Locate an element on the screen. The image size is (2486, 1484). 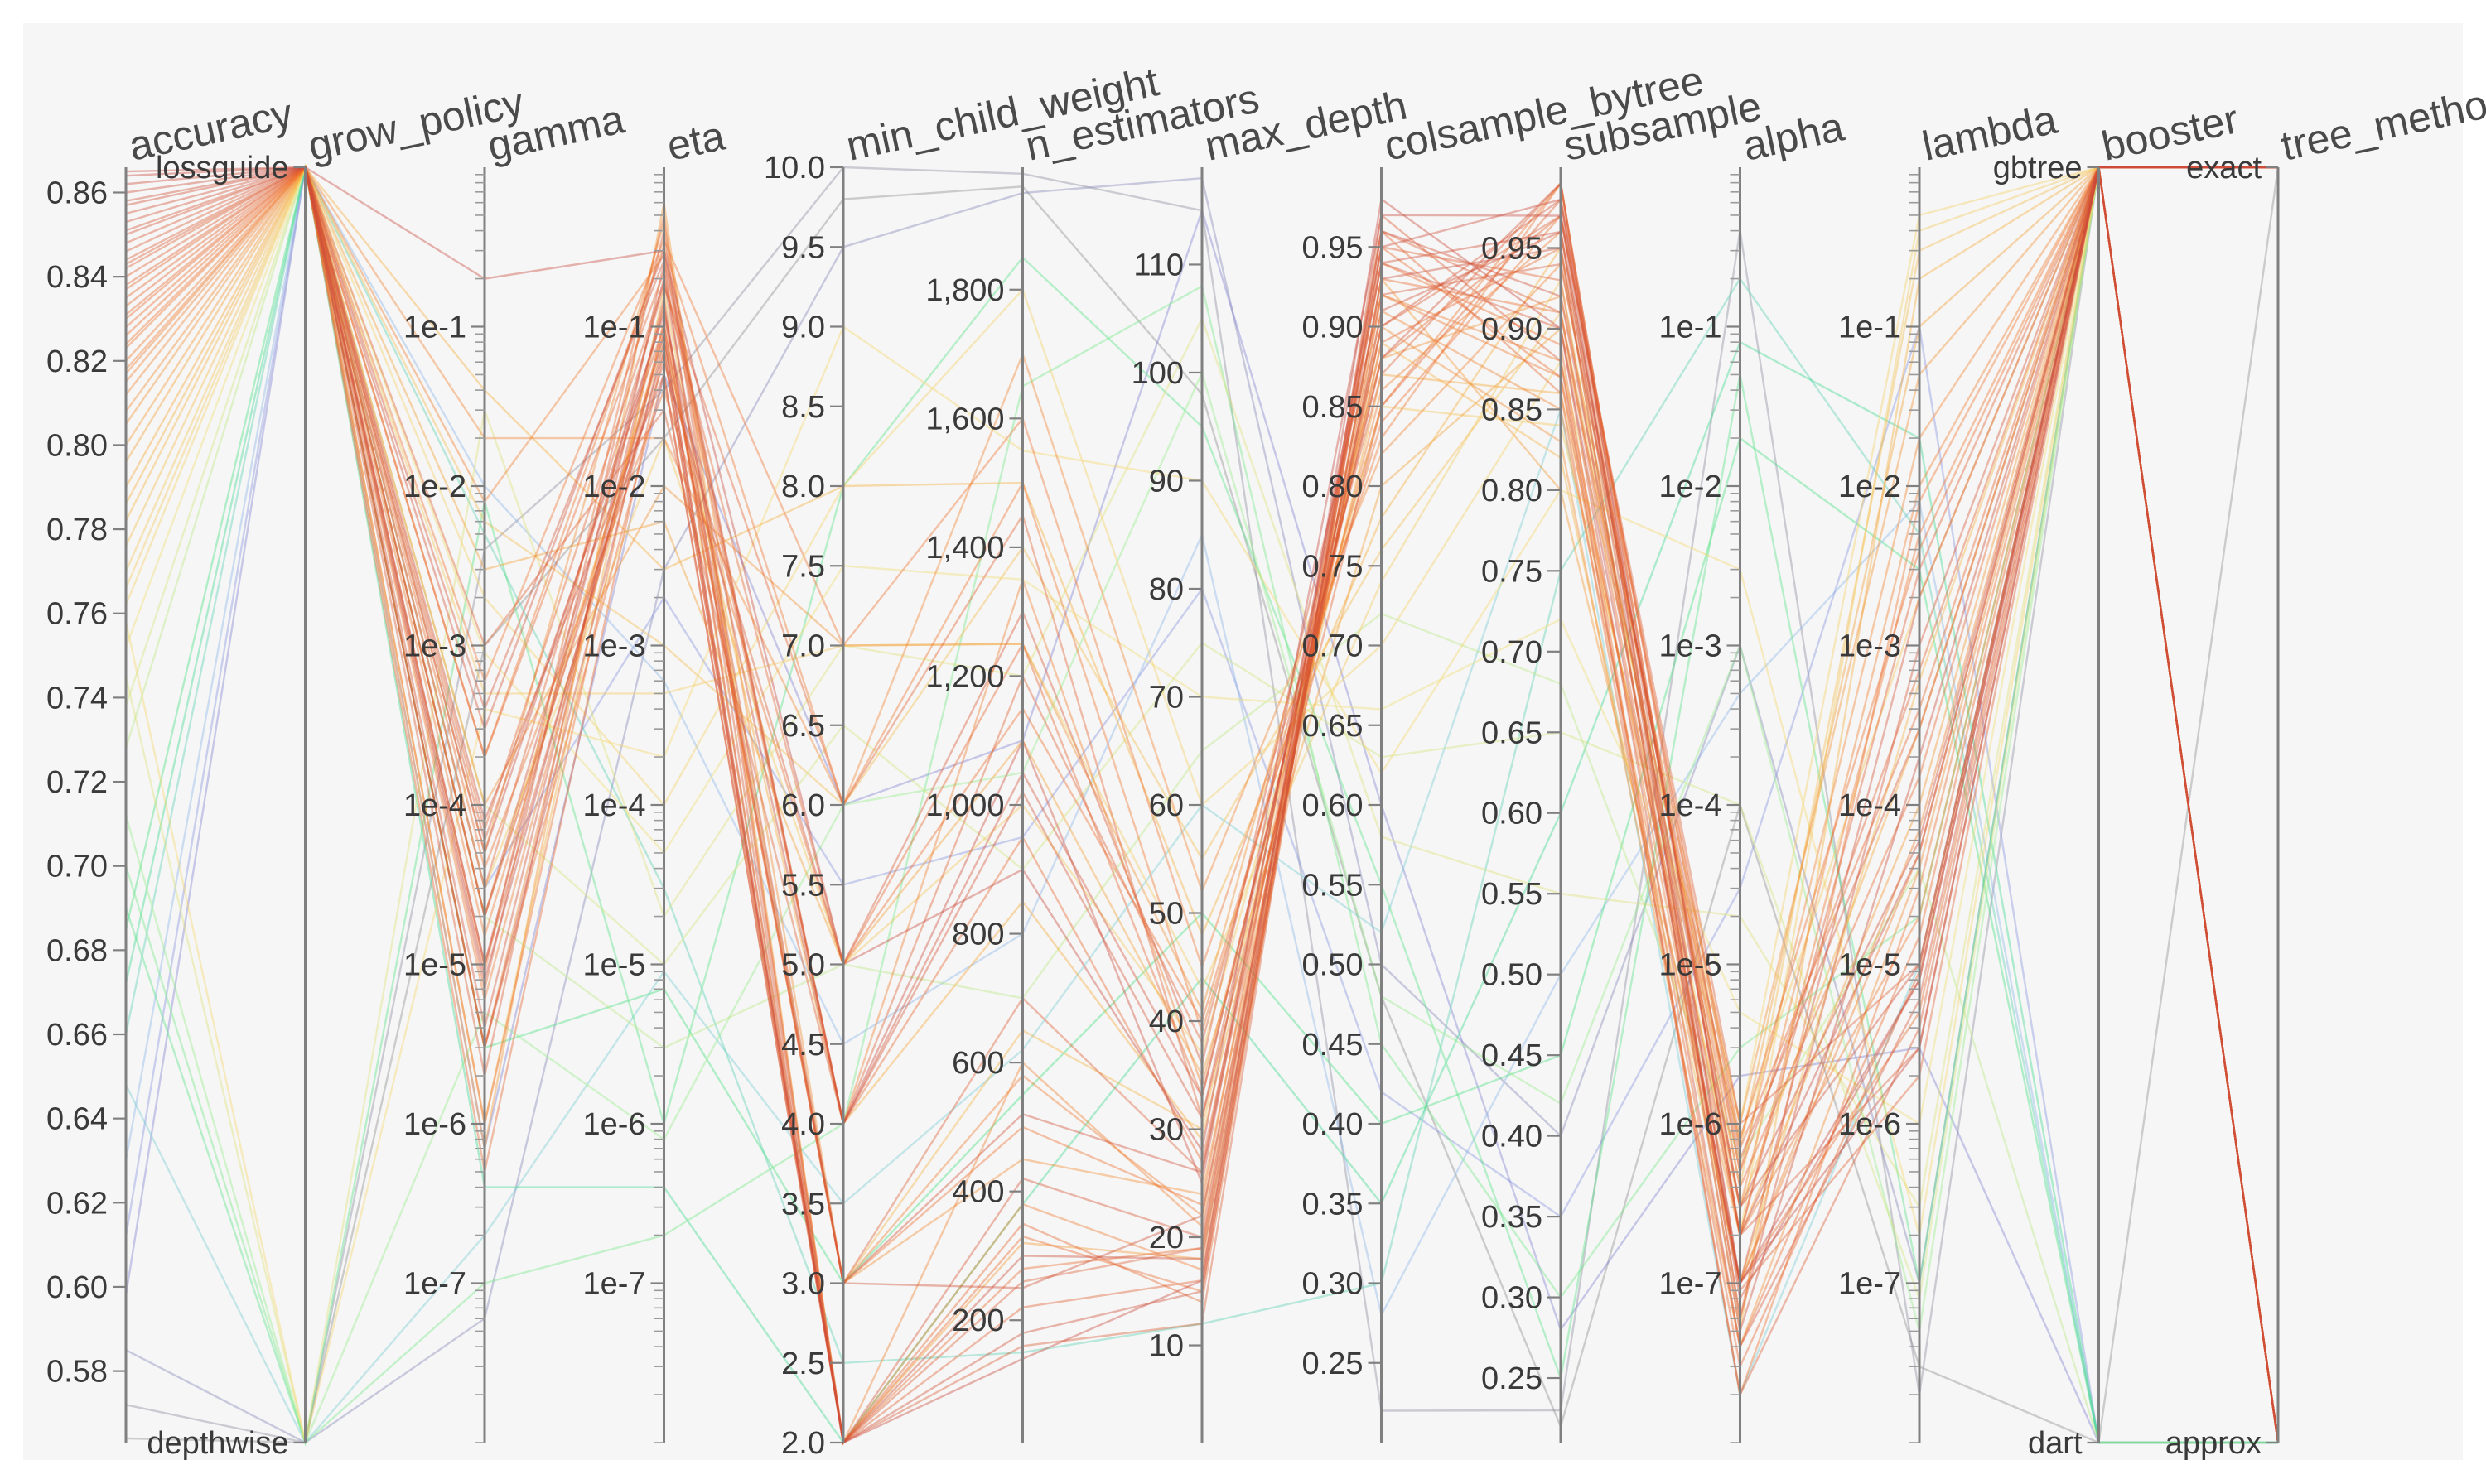
tick-label-accuracy-12: 0.82 is located at coordinates (77, 361).